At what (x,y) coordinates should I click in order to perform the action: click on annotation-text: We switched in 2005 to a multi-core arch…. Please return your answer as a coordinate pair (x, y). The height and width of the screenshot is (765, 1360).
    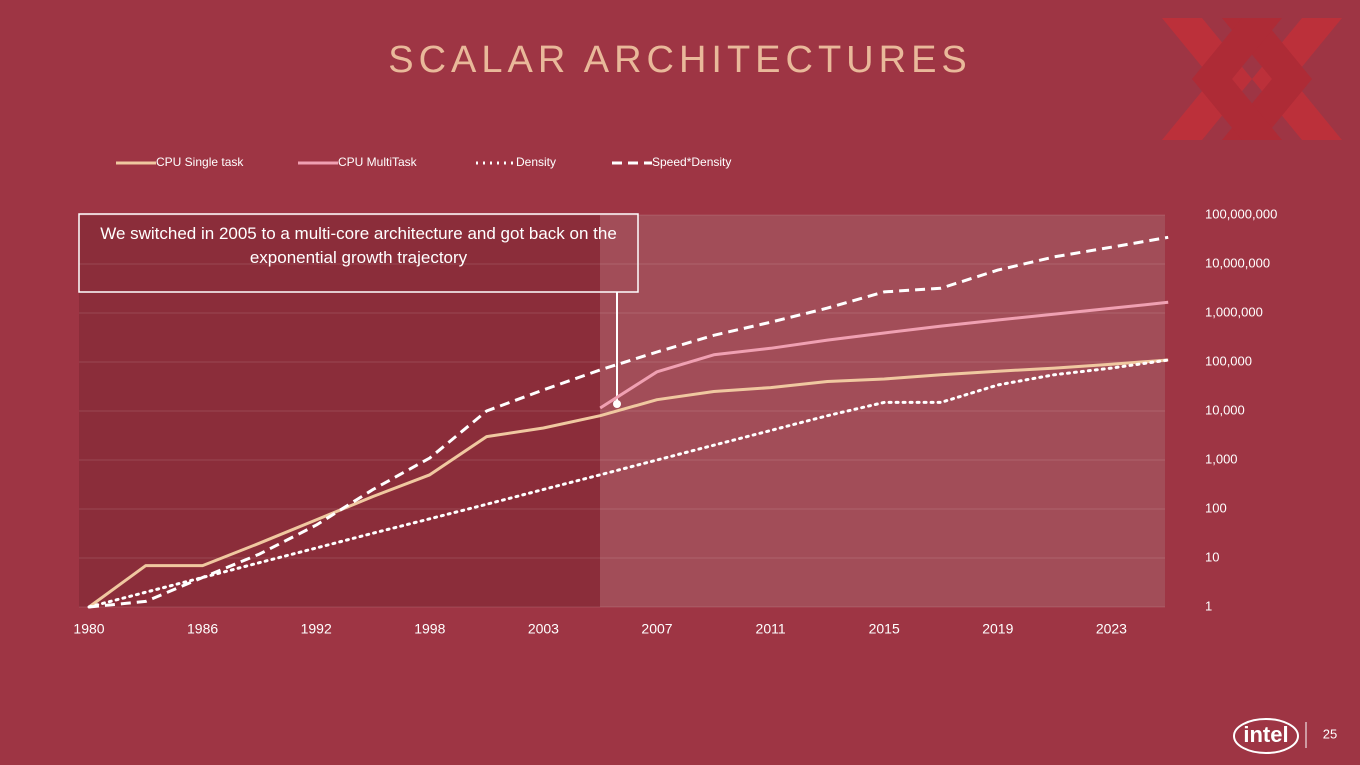
    Looking at the image, I should click on (358, 245).